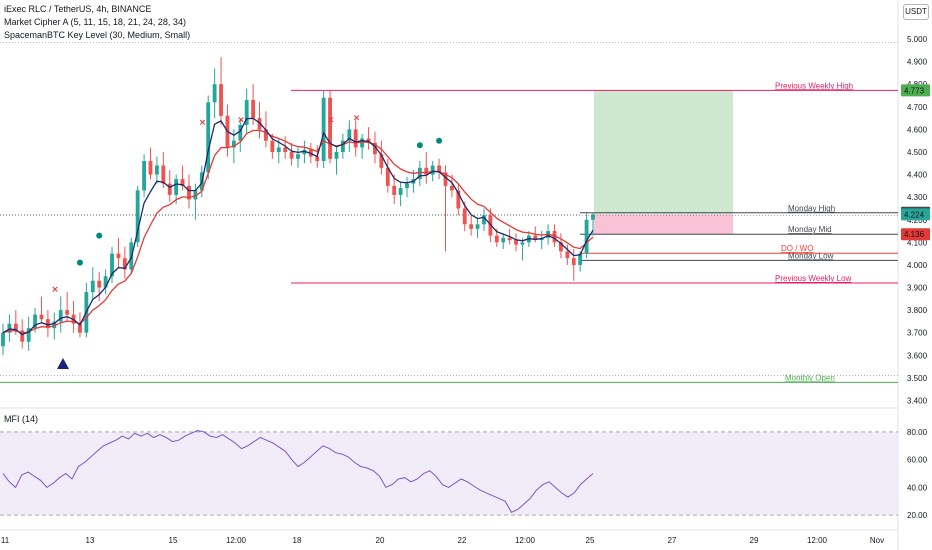 This screenshot has height=550, width=932. Describe the element at coordinates (672, 540) in the screenshot. I see `time-tick-label: 27` at that location.